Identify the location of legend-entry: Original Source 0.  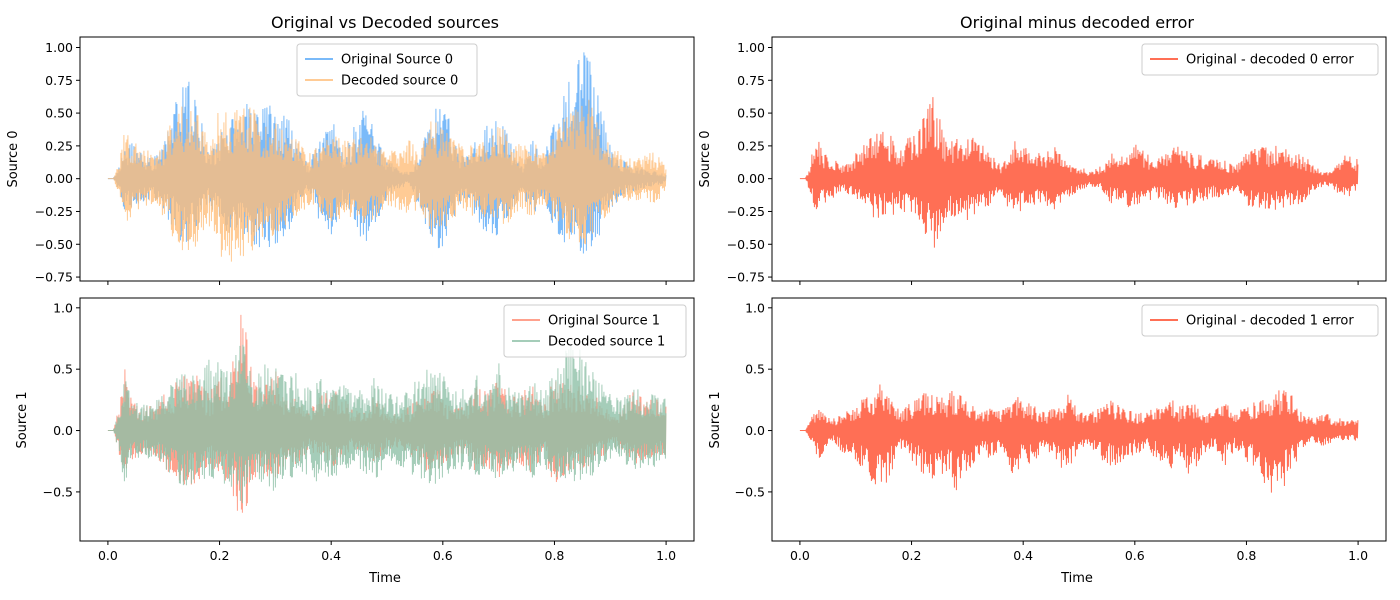
(397, 60).